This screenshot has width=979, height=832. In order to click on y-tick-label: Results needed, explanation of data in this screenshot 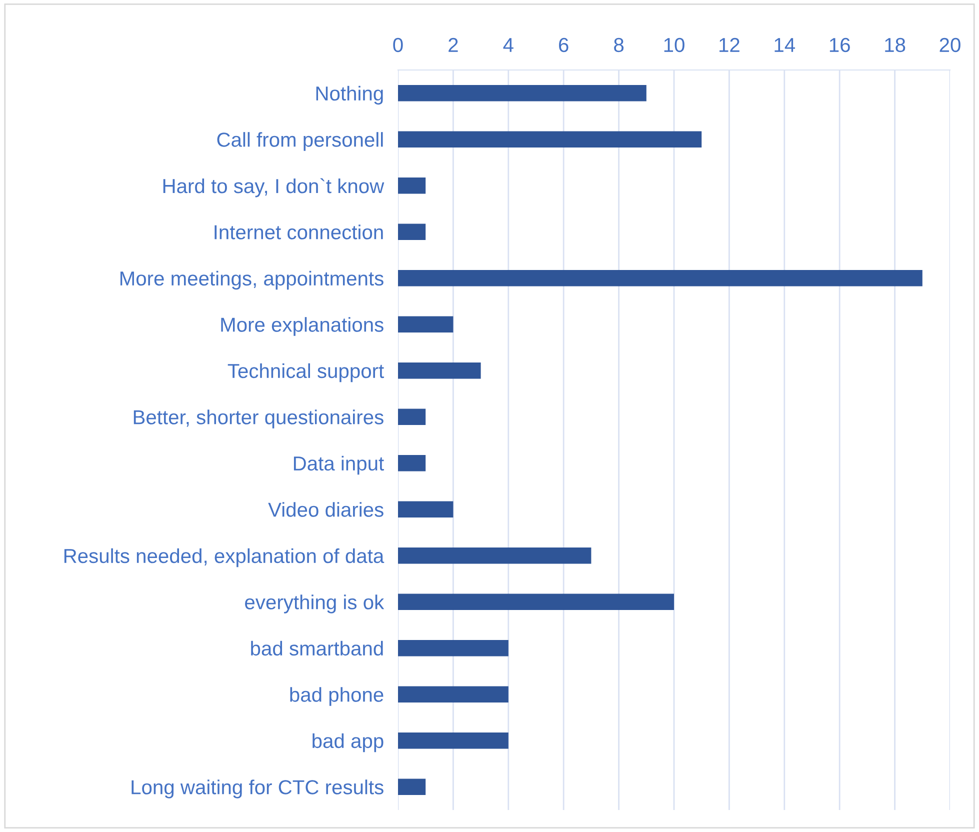, I will do `click(224, 558)`.